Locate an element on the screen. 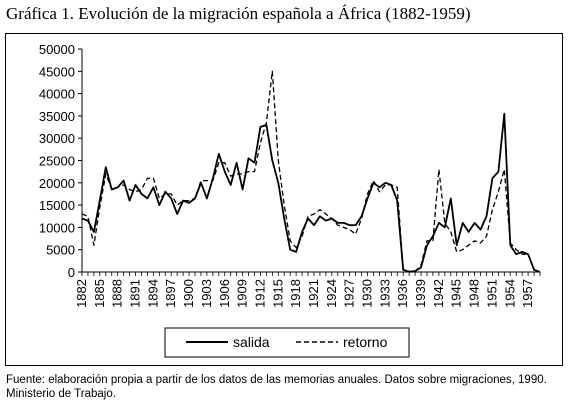 The image size is (571, 415). x-tick-label: 1936 is located at coordinates (402, 293).